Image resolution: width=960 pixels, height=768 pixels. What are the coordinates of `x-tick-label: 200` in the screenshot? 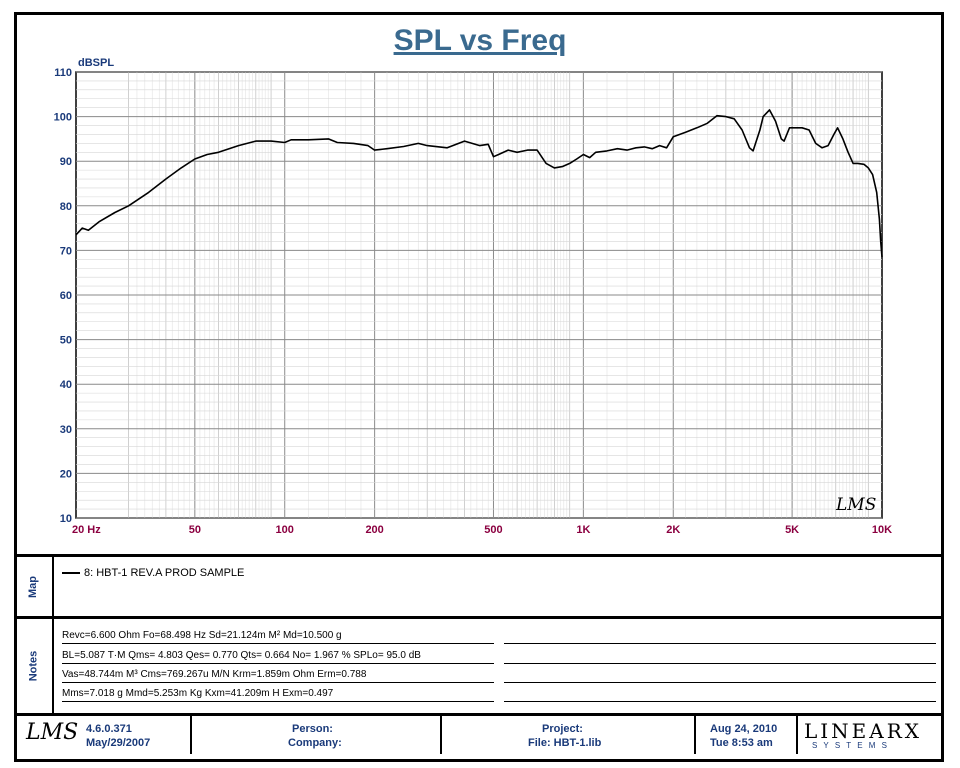 It's located at (374, 530).